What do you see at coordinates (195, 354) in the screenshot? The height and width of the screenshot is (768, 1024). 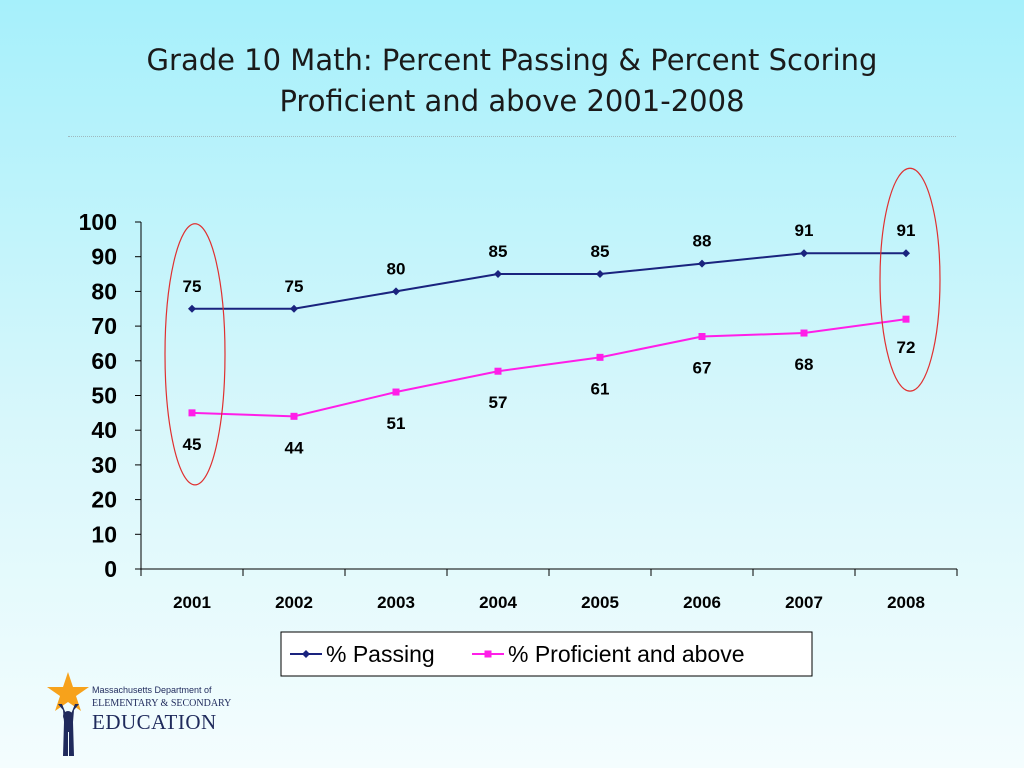 I see `highlight-ellipse-2001` at bounding box center [195, 354].